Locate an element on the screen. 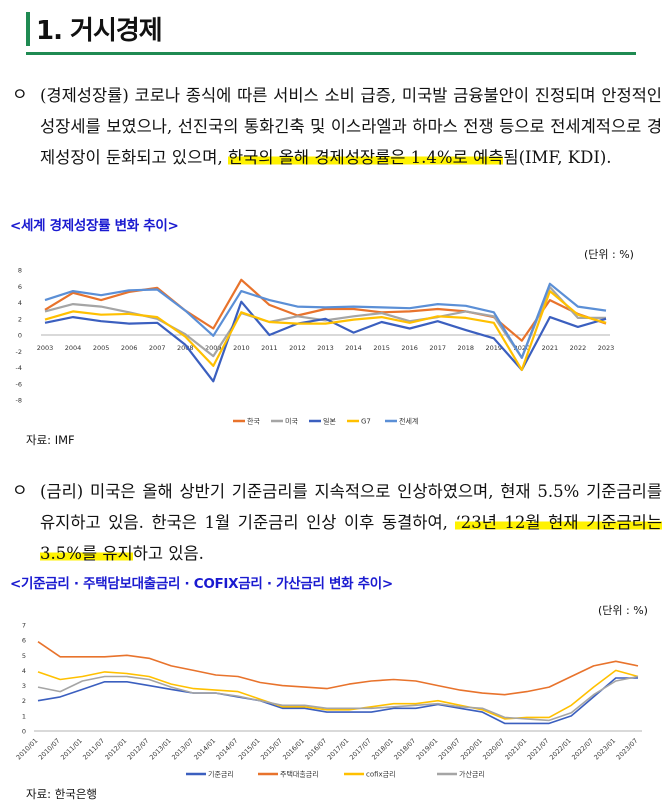  x-tick-label: 2014/07 is located at coordinates (227, 749).